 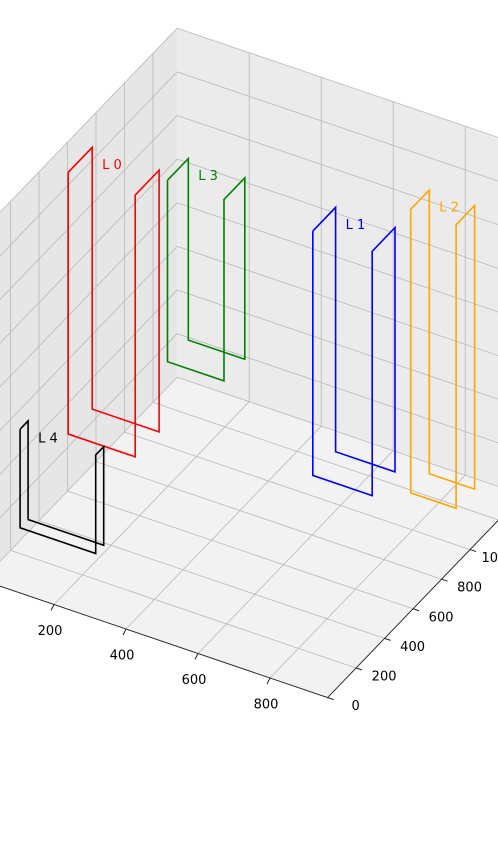 I want to click on y-tick-label: 600, so click(x=441, y=617).